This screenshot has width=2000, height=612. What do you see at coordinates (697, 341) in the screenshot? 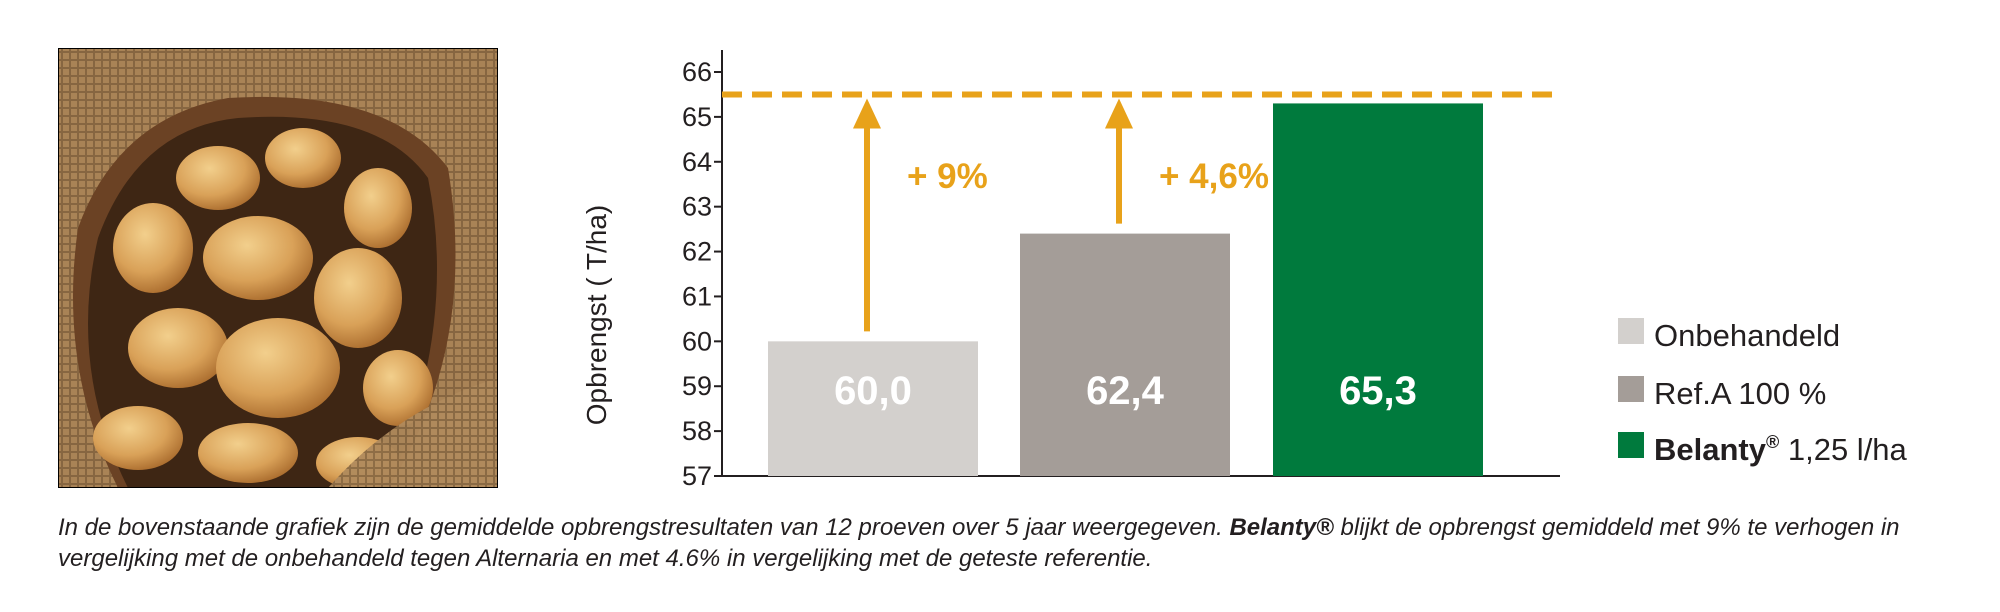
I see `y-tick-label-60: 60` at bounding box center [697, 341].